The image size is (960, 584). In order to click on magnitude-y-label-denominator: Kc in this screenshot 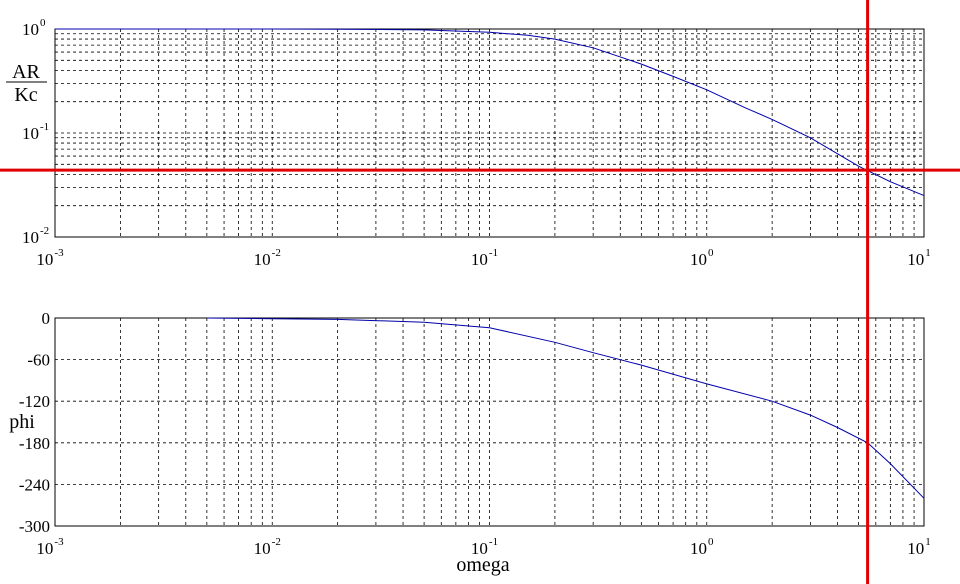, I will do `click(25, 95)`.